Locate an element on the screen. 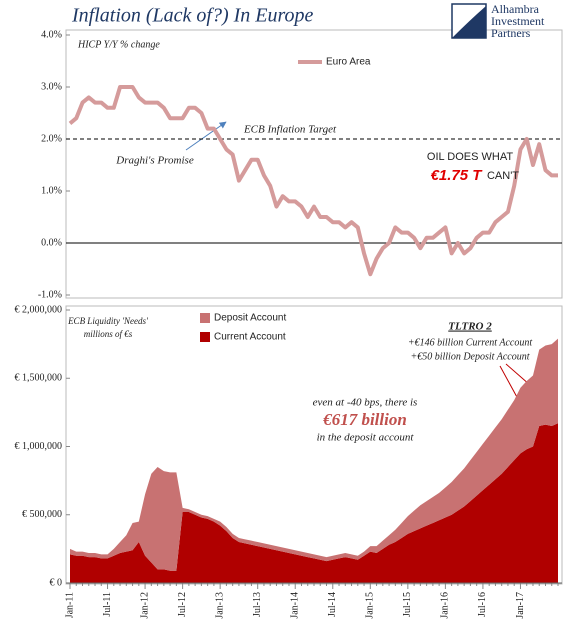 The width and height of the screenshot is (577, 641). annotation: ECB Liquidity 'Needs' is located at coordinates (108, 321).